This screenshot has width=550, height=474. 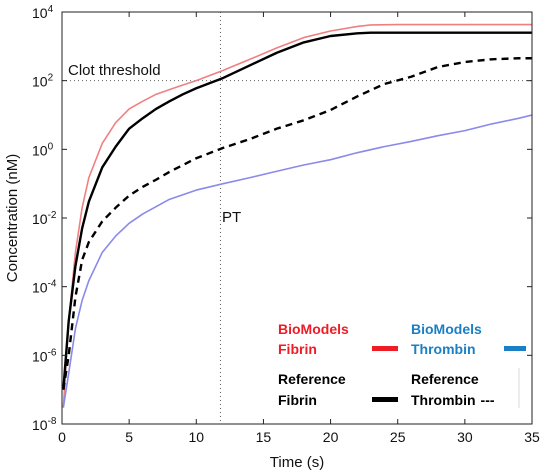 What do you see at coordinates (12, 218) in the screenshot?
I see `y-axis-label: Concentration (nM)` at bounding box center [12, 218].